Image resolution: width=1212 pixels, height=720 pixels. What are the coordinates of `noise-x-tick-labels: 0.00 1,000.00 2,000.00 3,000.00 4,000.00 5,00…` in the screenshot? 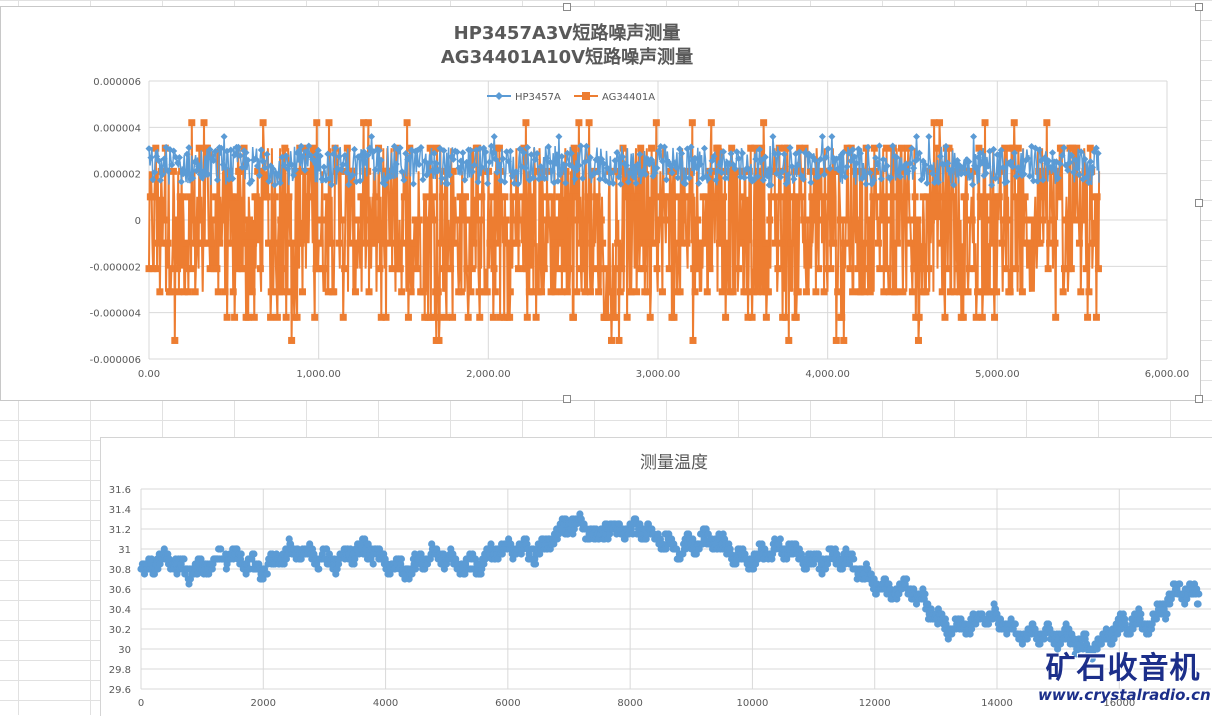 It's located at (663, 374).